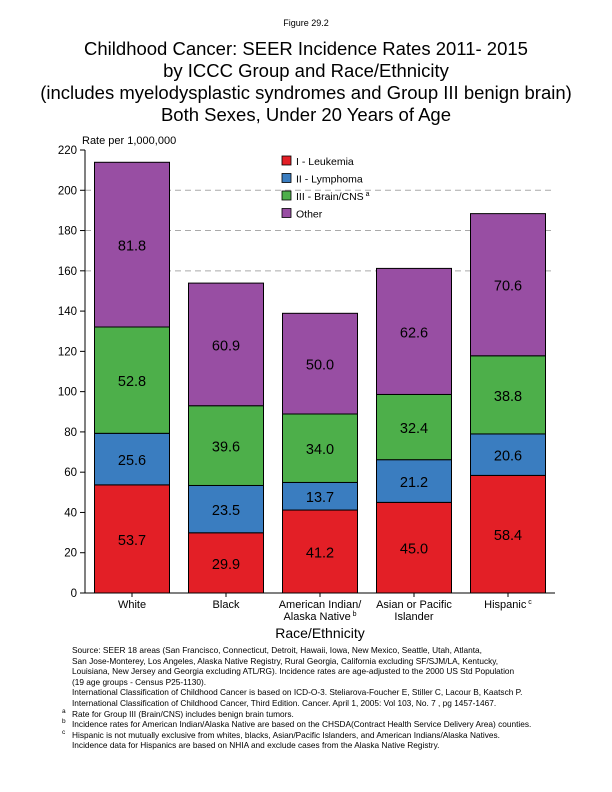 Image resolution: width=612 pixels, height=792 pixels. I want to click on data-label: 41.2, so click(320, 554).